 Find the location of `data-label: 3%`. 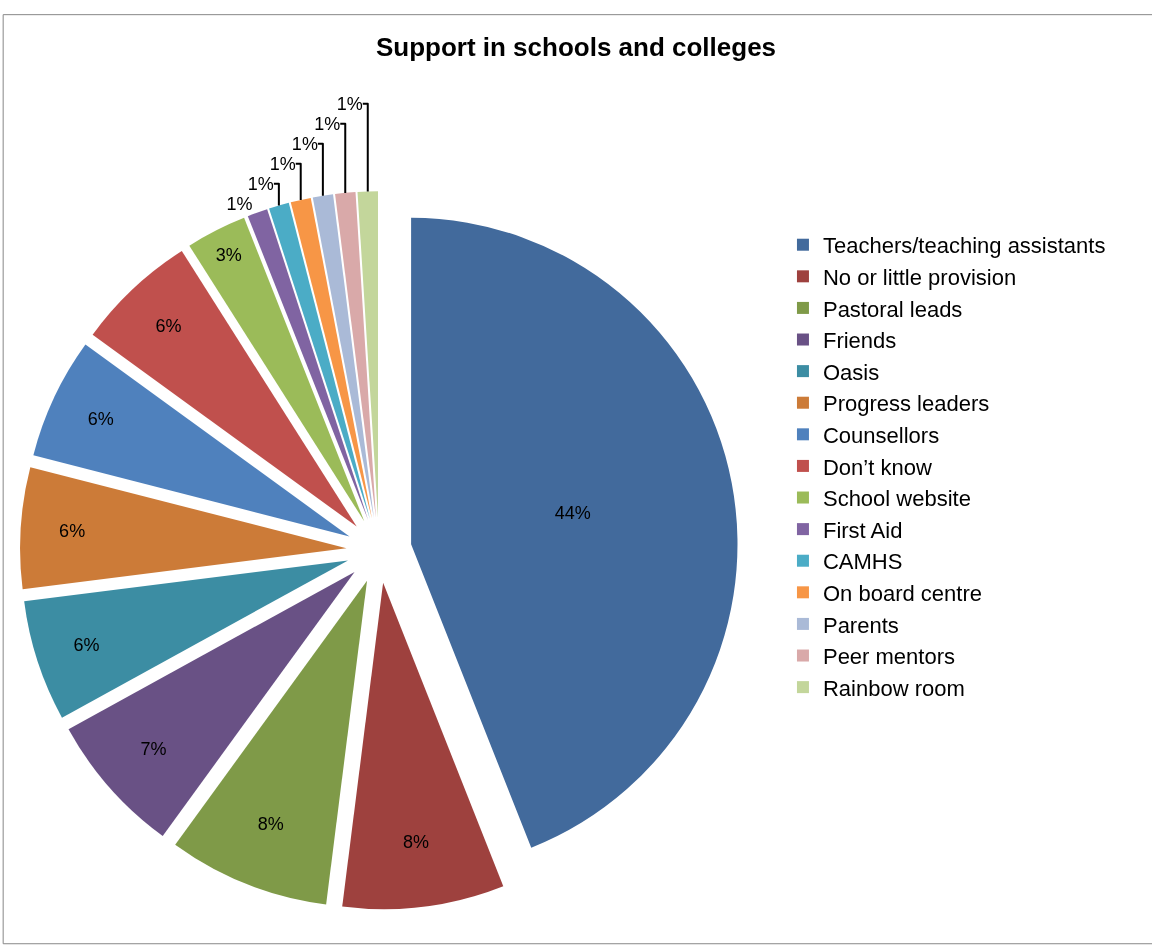

data-label: 3% is located at coordinates (228, 255).